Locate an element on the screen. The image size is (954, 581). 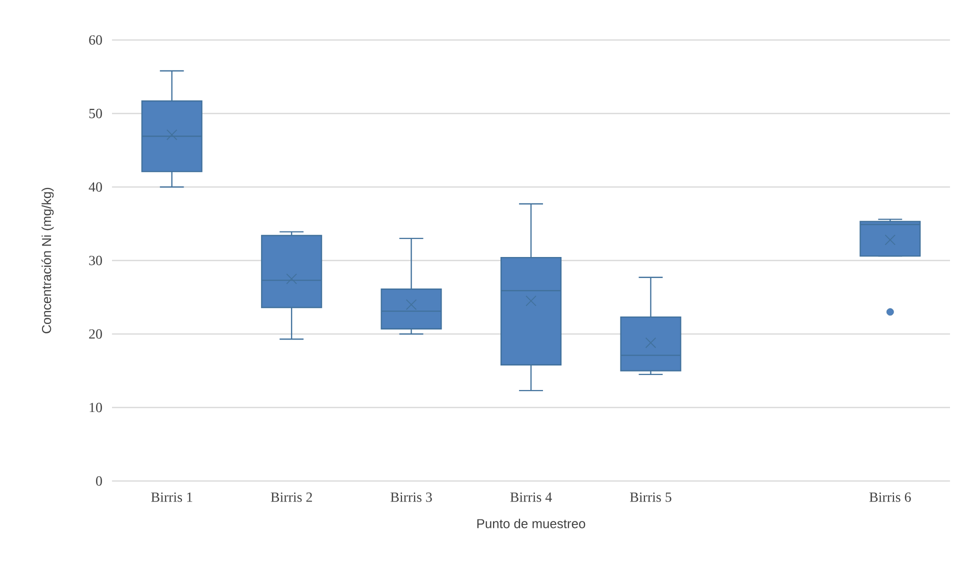
x-axis-title: Punto de muestreo is located at coordinates (531, 523).